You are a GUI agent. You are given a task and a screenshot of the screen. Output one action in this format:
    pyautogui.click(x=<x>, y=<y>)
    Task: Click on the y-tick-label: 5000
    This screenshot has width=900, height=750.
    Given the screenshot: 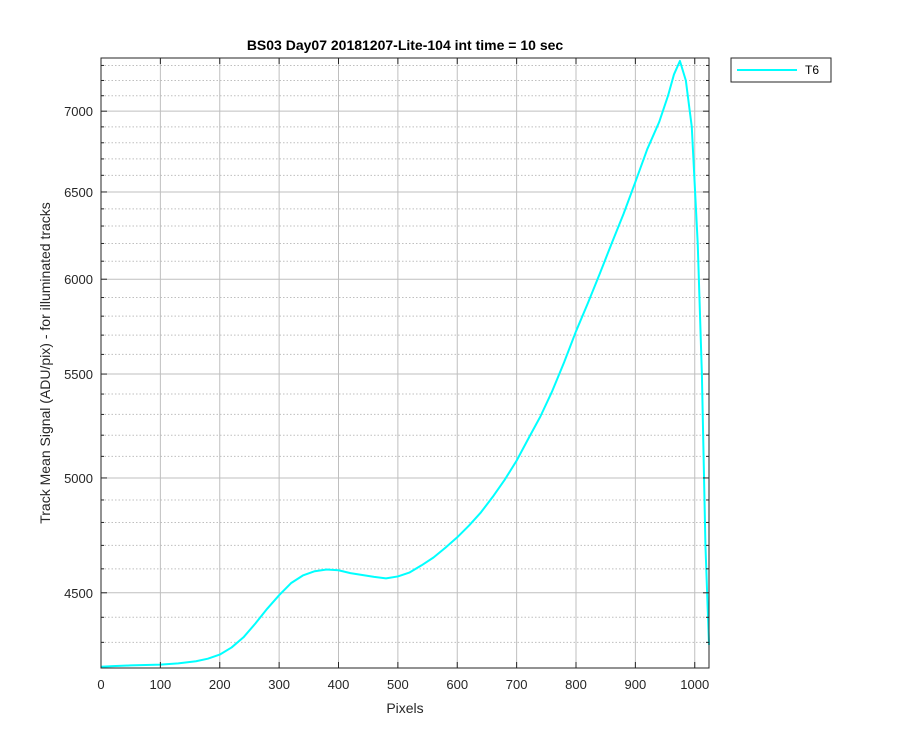 What is the action you would take?
    pyautogui.click(x=78, y=478)
    